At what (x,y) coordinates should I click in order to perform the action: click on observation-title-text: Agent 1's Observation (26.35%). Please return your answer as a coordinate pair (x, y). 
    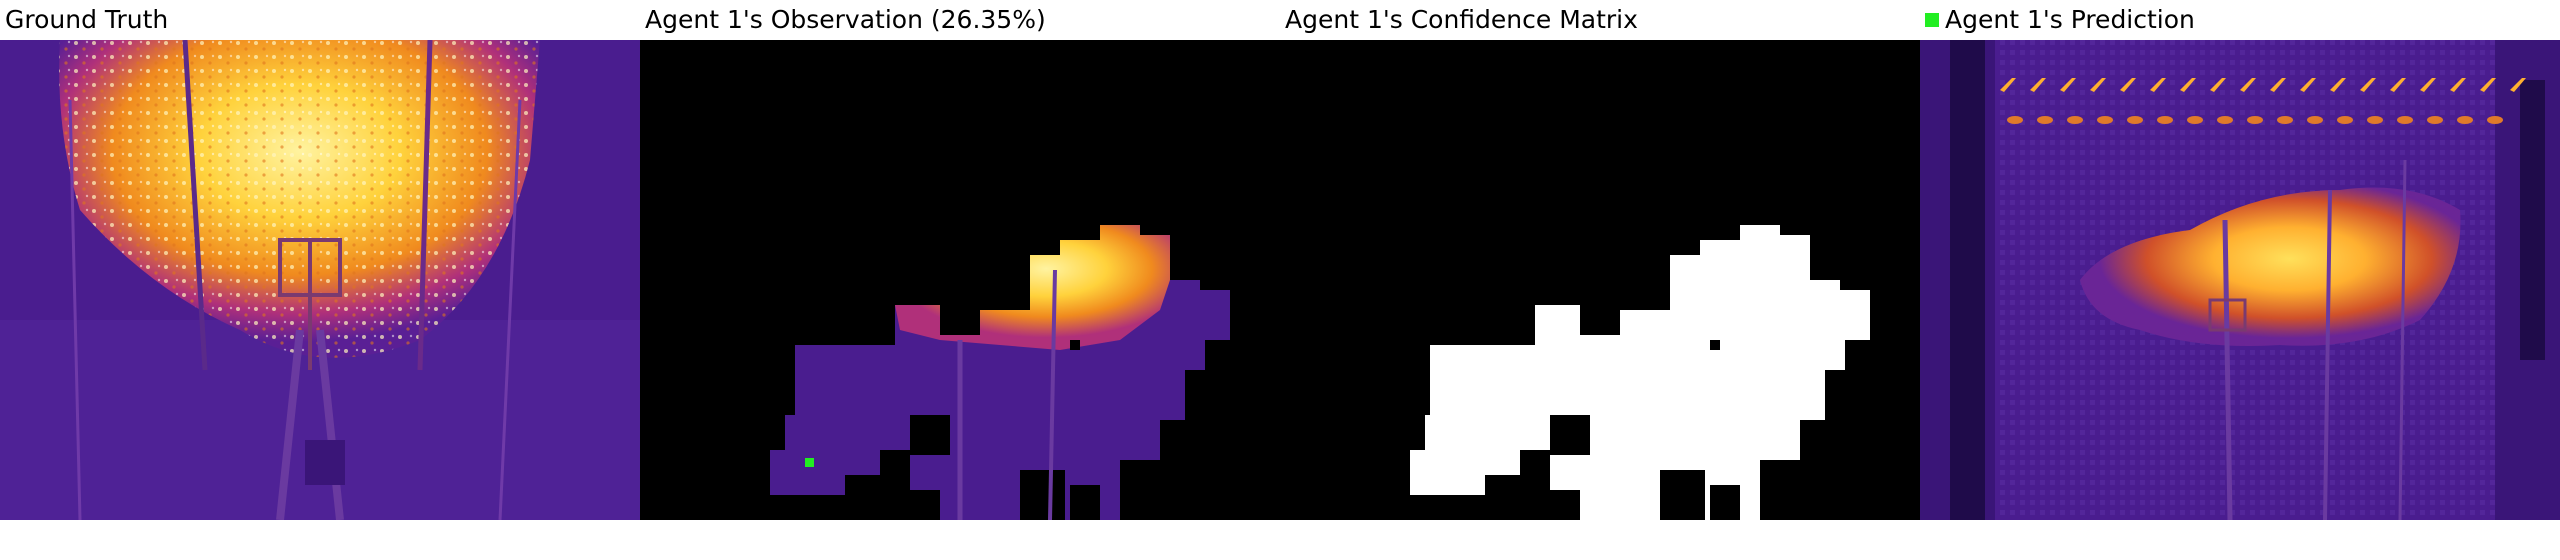
    Looking at the image, I should click on (845, 19).